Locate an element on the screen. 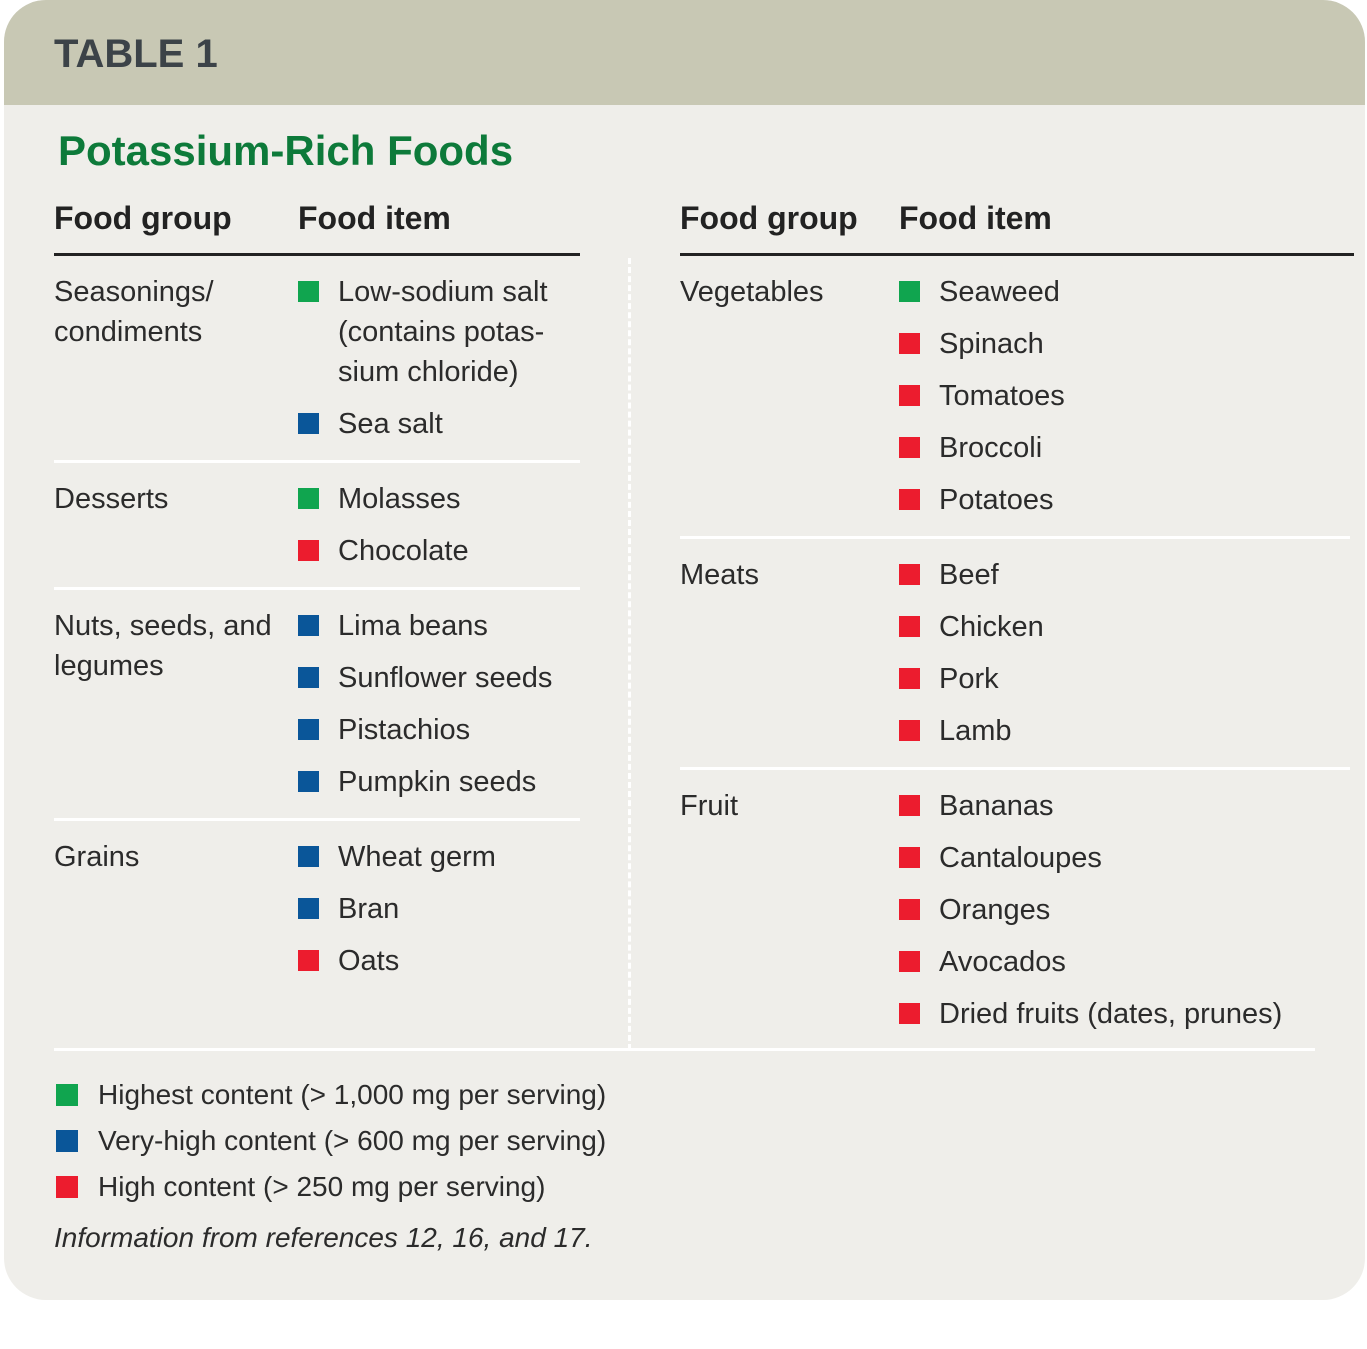 Image resolution: width=1367 pixels, height=1349 pixels. food-item-text: Pumpkin seeds is located at coordinates (437, 782).